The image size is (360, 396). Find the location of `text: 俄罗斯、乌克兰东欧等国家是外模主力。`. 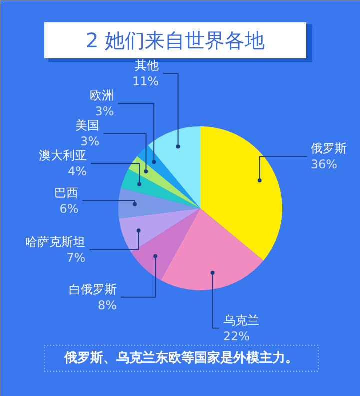

text: 俄罗斯、乌克兰东欧等国家是外模主力。 is located at coordinates (181, 358).